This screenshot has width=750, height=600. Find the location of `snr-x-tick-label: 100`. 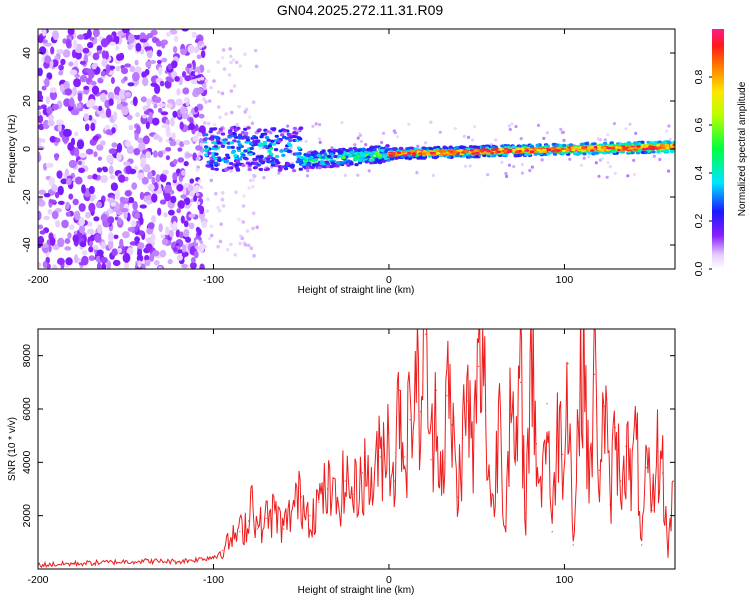

snr-x-tick-label: 100 is located at coordinates (565, 580).